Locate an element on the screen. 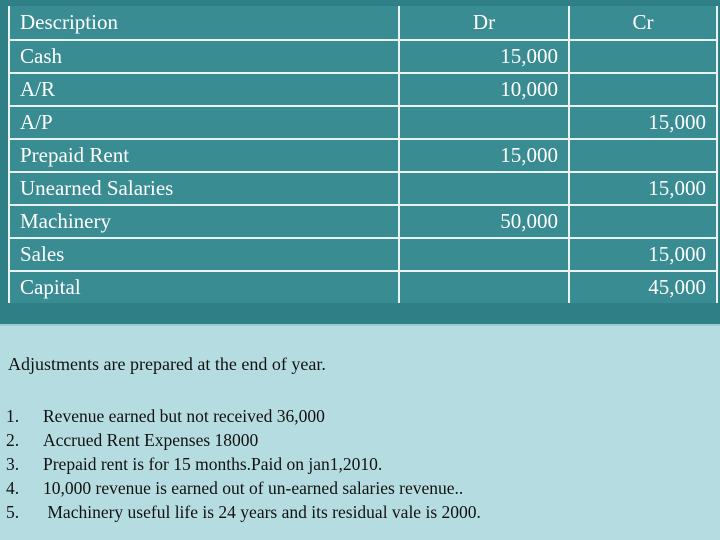 Image resolution: width=720 pixels, height=540 pixels. table-row: Machinery 50,000 is located at coordinates (363, 220).